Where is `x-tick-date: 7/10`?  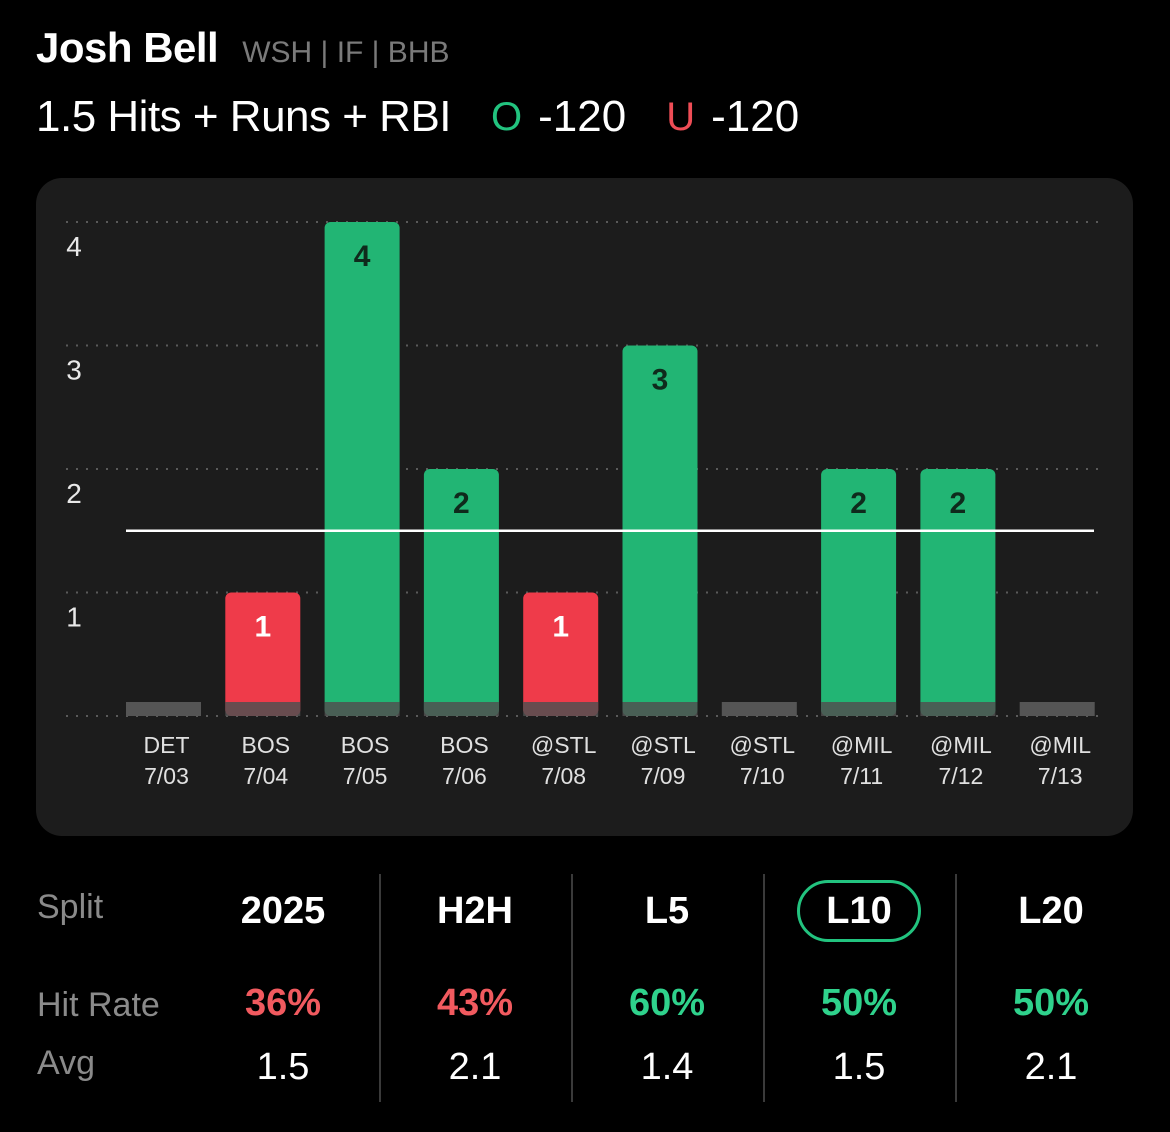 x-tick-date: 7/10 is located at coordinates (762, 776).